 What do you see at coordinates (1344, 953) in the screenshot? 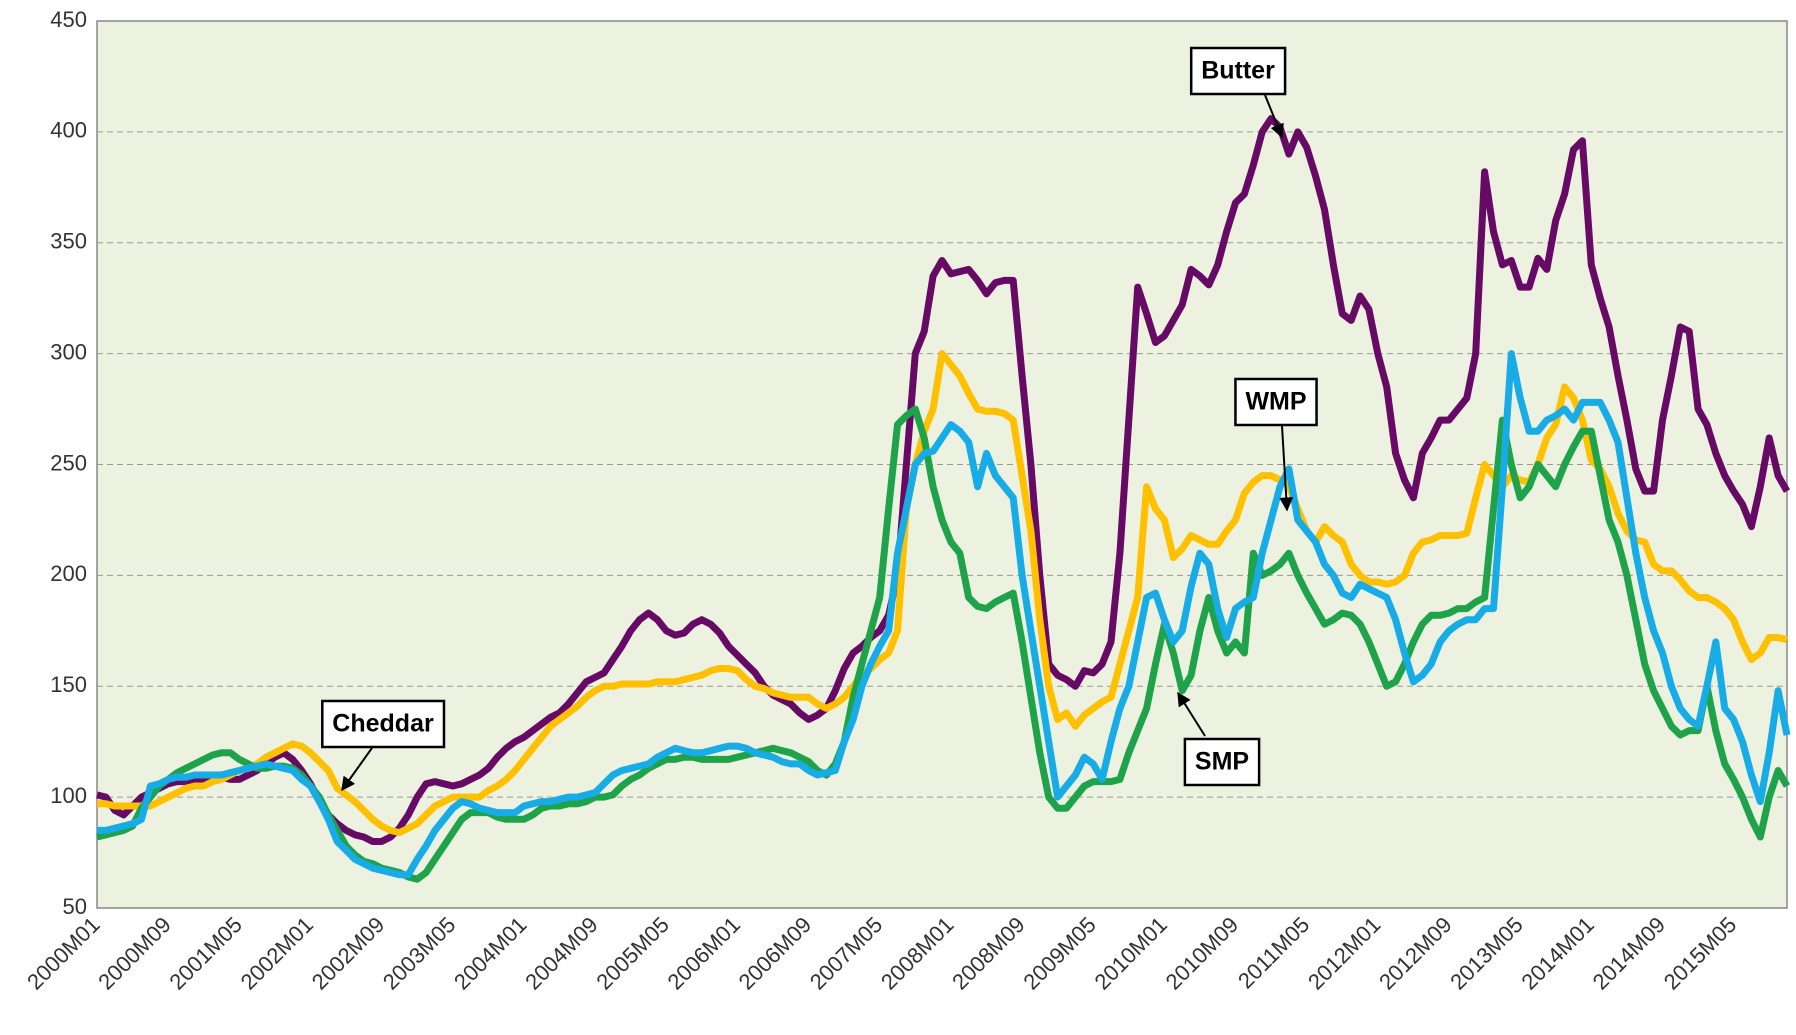
I see `x-tick-label: 2012M01` at bounding box center [1344, 953].